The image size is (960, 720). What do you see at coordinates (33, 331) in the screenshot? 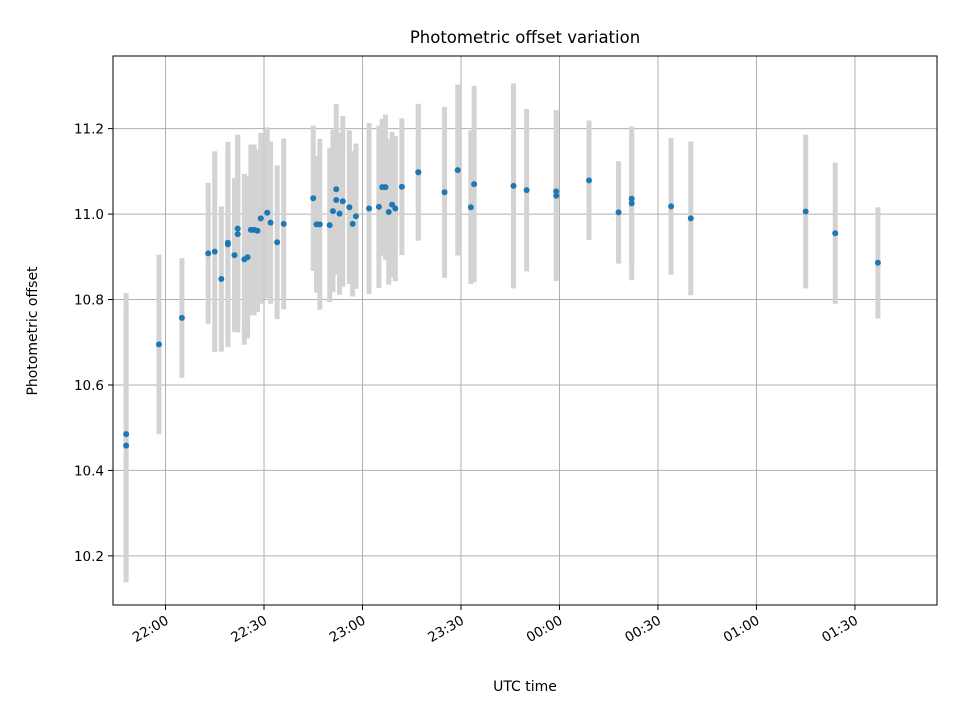
I see `y-axis-label: Photometric offset` at bounding box center [33, 331].